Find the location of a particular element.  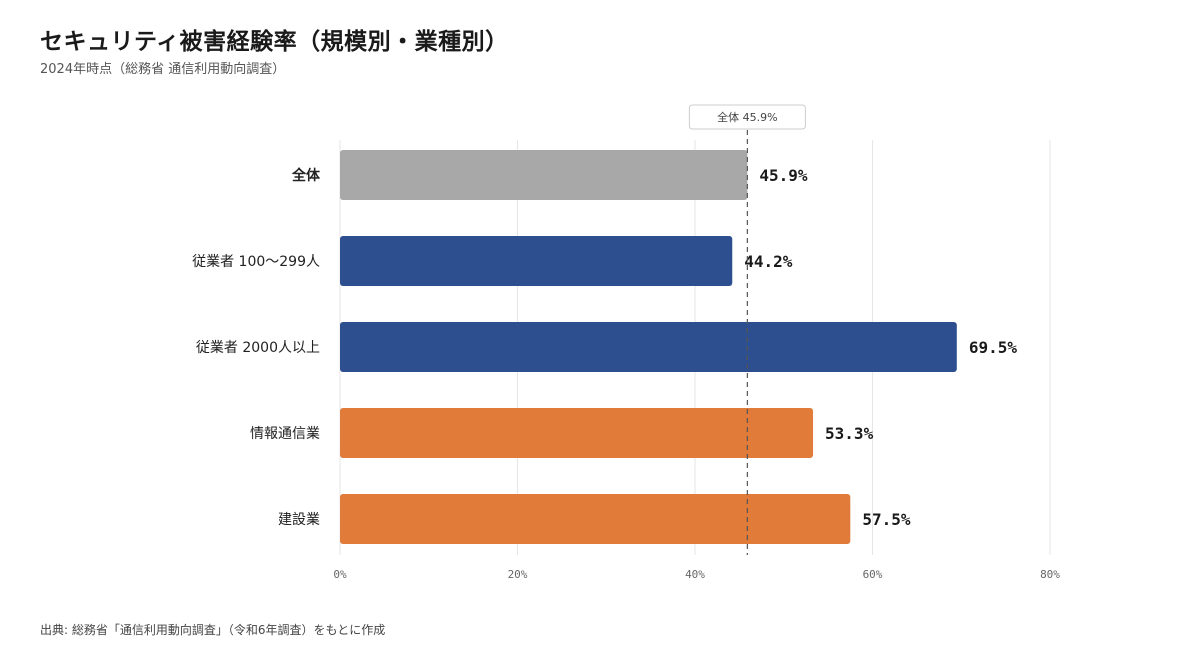

x-tick-label: 60% is located at coordinates (873, 574).